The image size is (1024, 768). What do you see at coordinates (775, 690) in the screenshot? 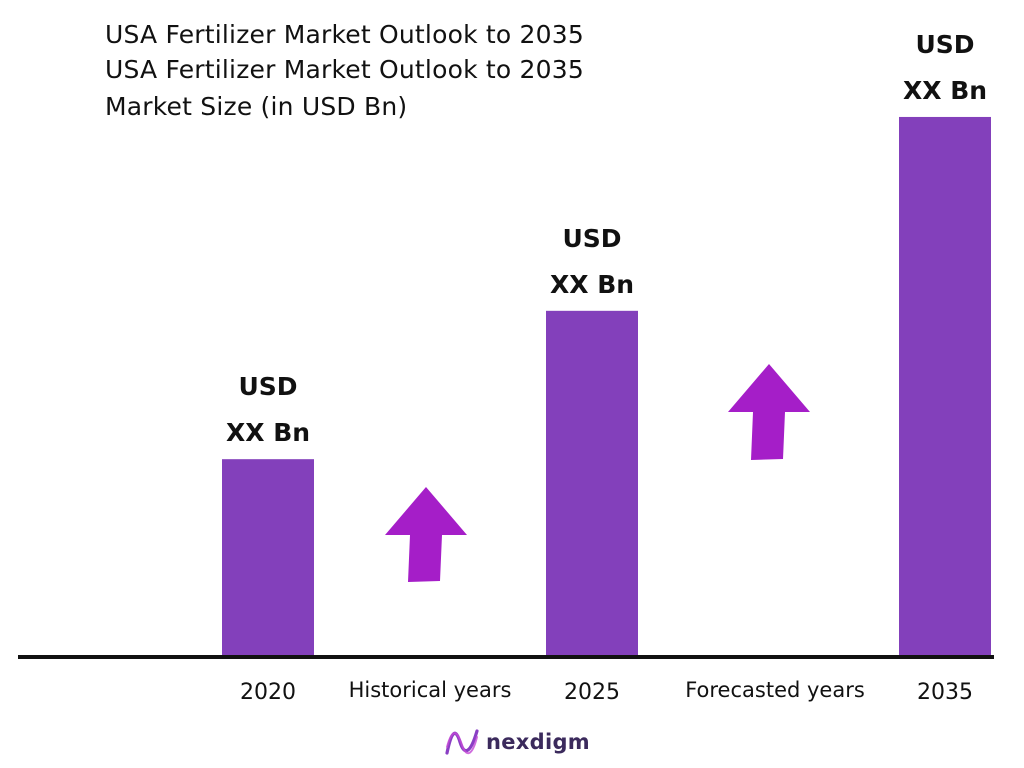
I see `period-label-forecasted: Forecasted years` at bounding box center [775, 690].